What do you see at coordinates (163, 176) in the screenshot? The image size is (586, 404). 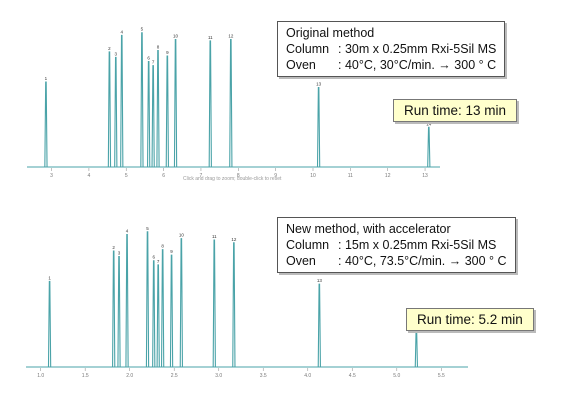 I see `x-tick-label: 6` at bounding box center [163, 176].